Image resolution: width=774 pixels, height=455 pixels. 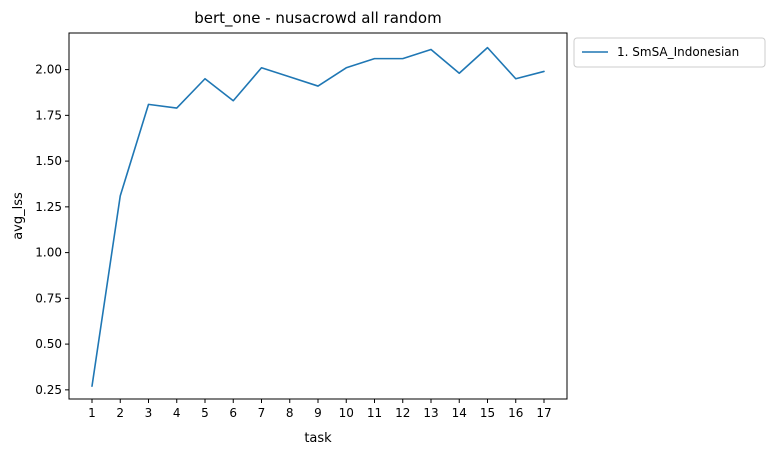 I want to click on y-tick-label: 2.00, so click(x=48, y=70).